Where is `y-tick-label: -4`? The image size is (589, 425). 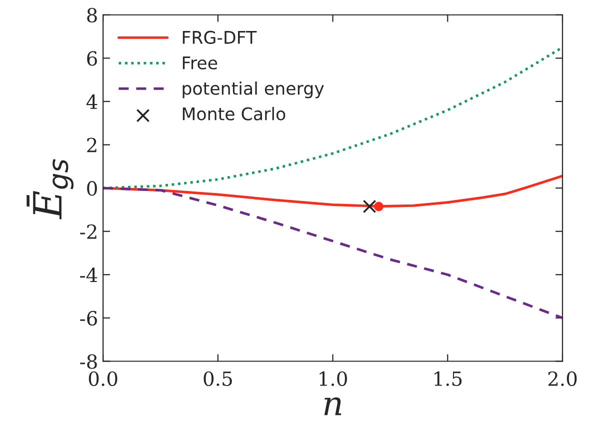
y-tick-label: -4 is located at coordinates (89, 275).